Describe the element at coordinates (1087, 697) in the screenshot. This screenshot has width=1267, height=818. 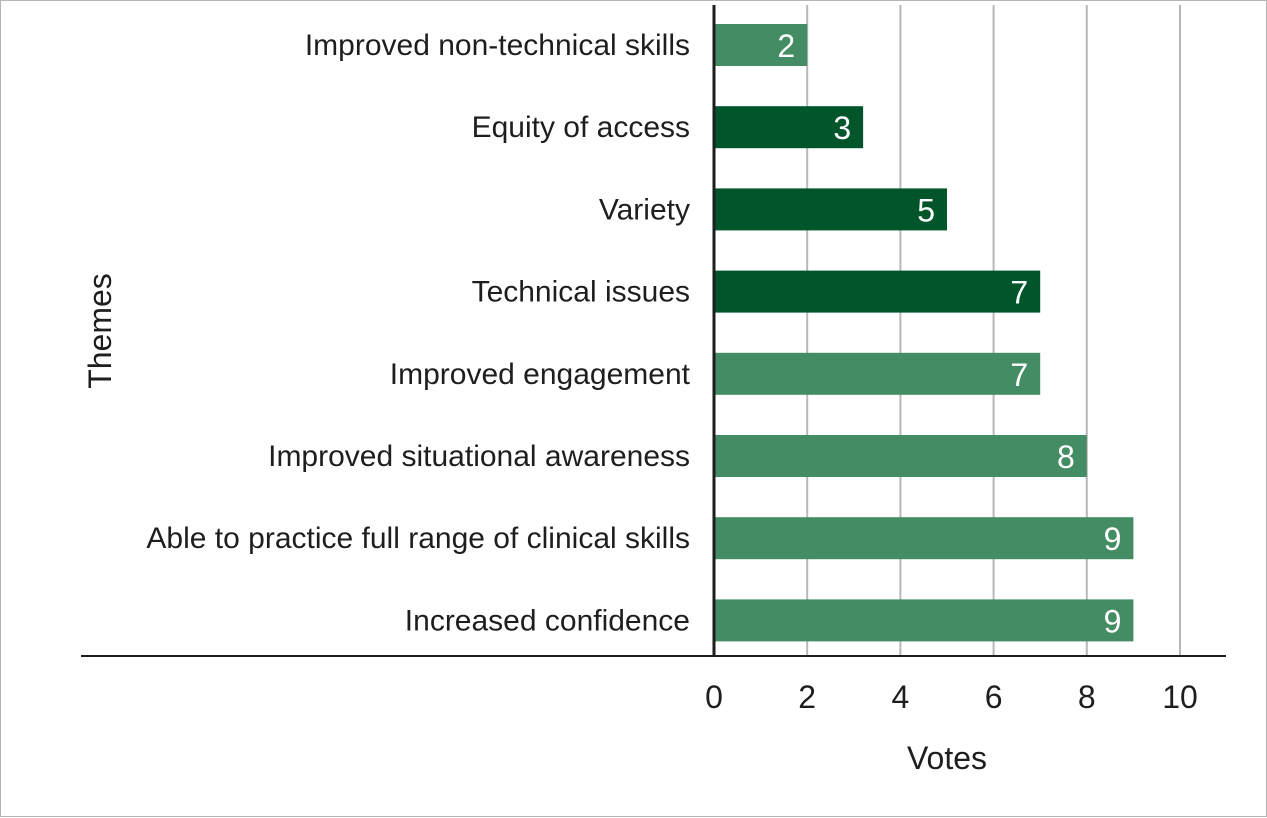
I see `x-tick-label-8: 8` at that location.